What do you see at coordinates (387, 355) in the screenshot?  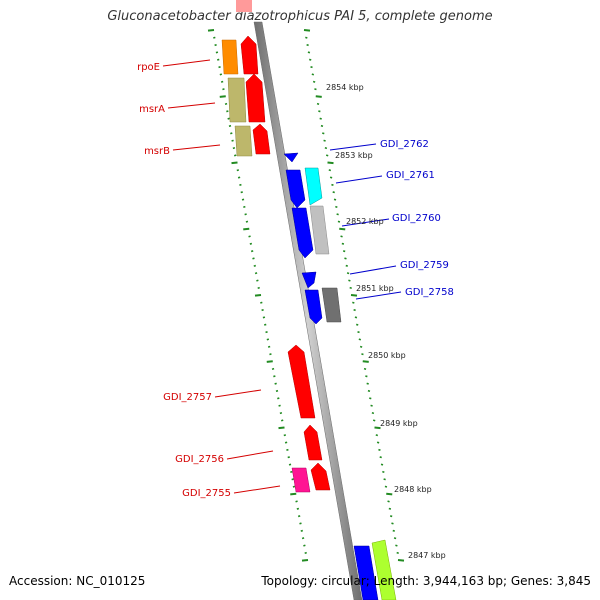 I see `ruler-label-2850: 2850 kbp` at bounding box center [387, 355].